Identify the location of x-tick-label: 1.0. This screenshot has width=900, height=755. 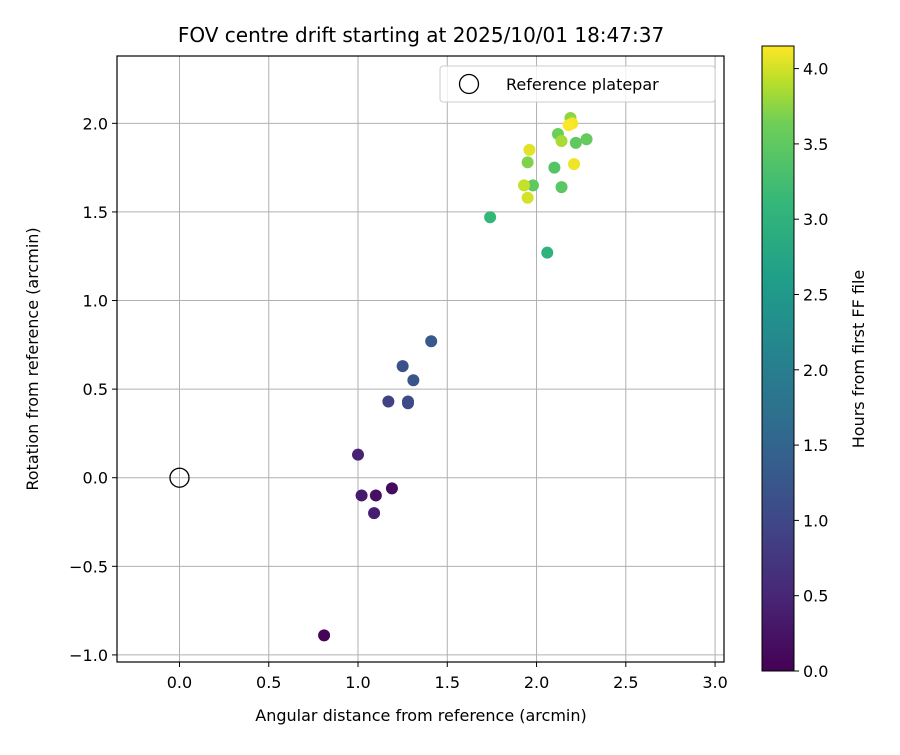
(357, 682).